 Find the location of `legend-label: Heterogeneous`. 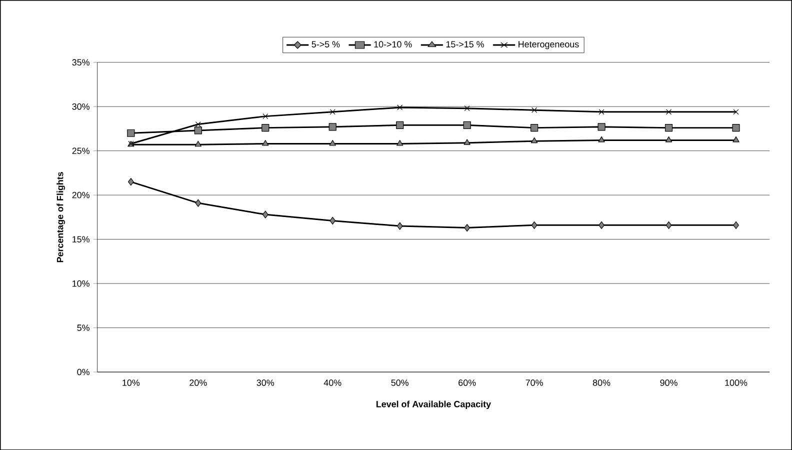

legend-label: Heterogeneous is located at coordinates (548, 45).